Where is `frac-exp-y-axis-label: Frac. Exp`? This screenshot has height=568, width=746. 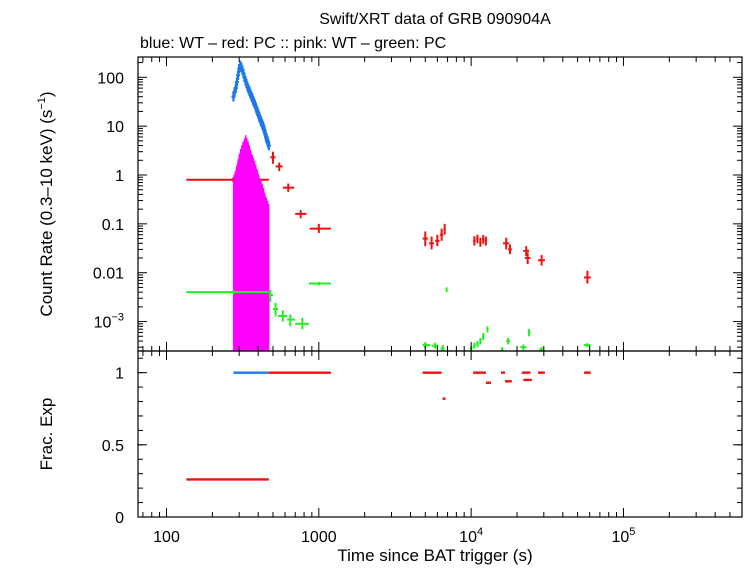
frac-exp-y-axis-label: Frac. Exp is located at coordinates (46, 434).